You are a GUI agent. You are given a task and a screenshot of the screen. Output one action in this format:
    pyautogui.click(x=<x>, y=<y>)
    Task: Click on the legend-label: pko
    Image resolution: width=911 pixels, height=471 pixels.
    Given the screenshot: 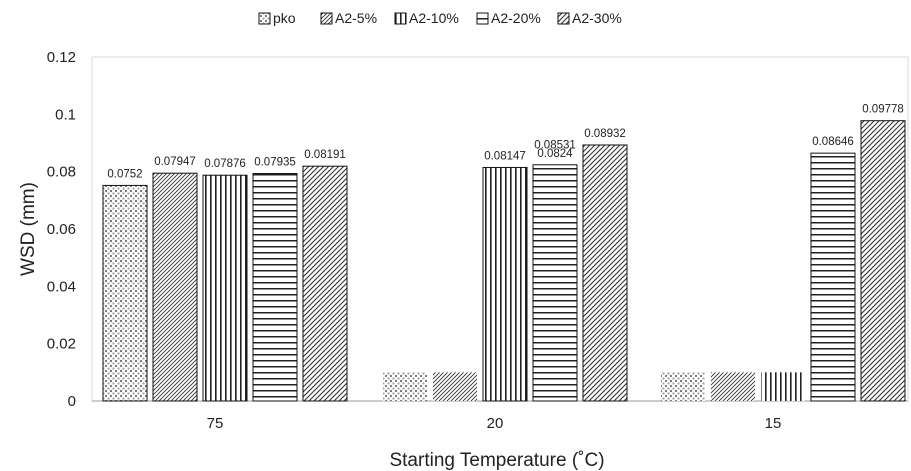 What is the action you would take?
    pyautogui.click(x=284, y=18)
    